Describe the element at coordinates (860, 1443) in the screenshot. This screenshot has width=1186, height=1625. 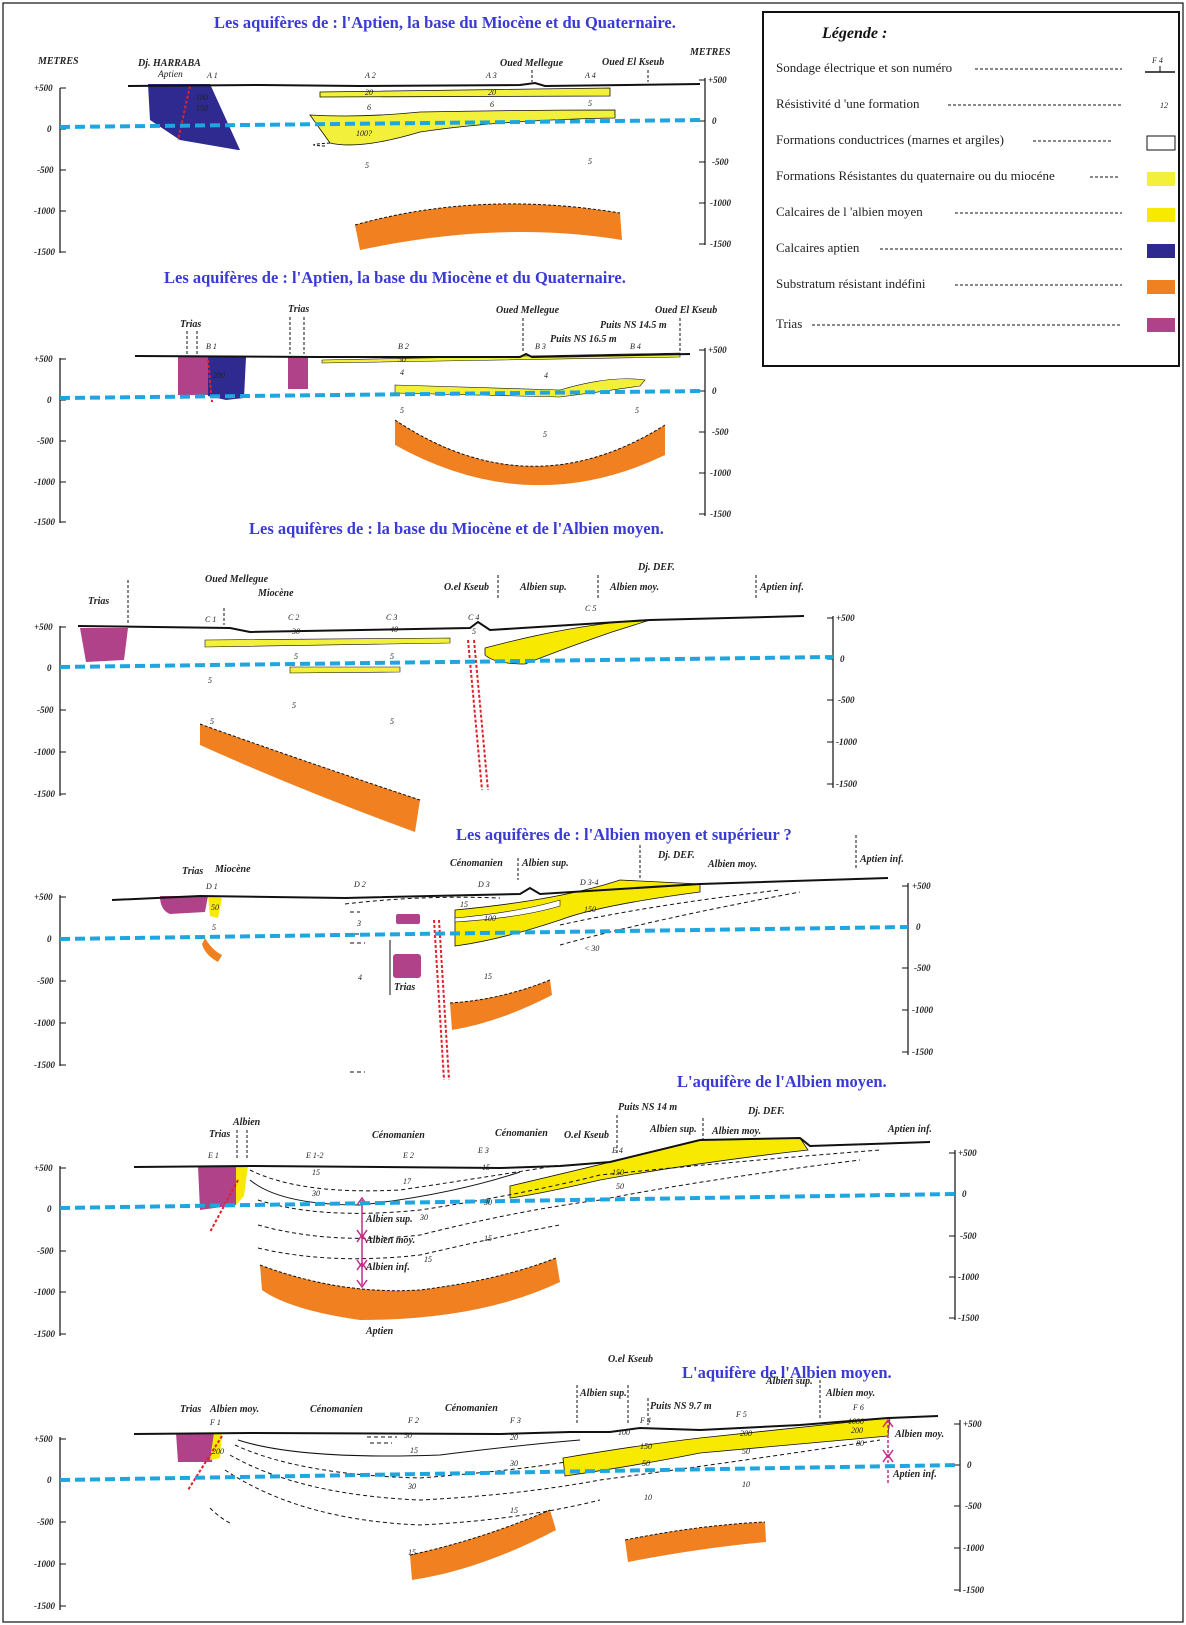
I see `resistivity: 80` at that location.